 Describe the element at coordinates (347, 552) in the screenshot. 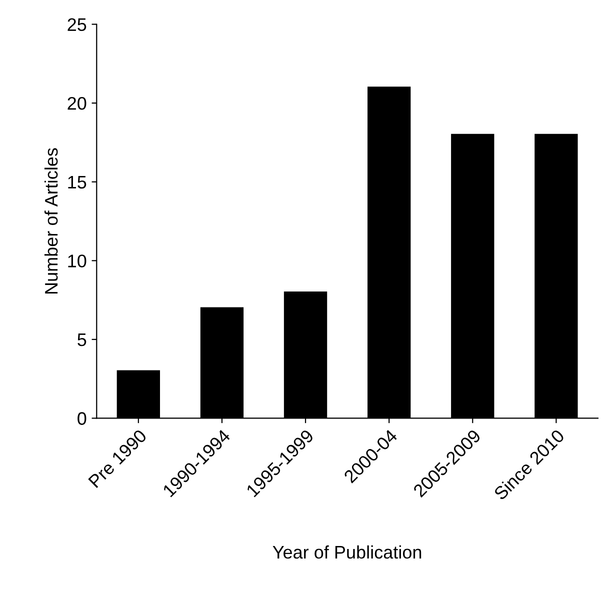

I see `x-axis-title: Year of Publication` at that location.